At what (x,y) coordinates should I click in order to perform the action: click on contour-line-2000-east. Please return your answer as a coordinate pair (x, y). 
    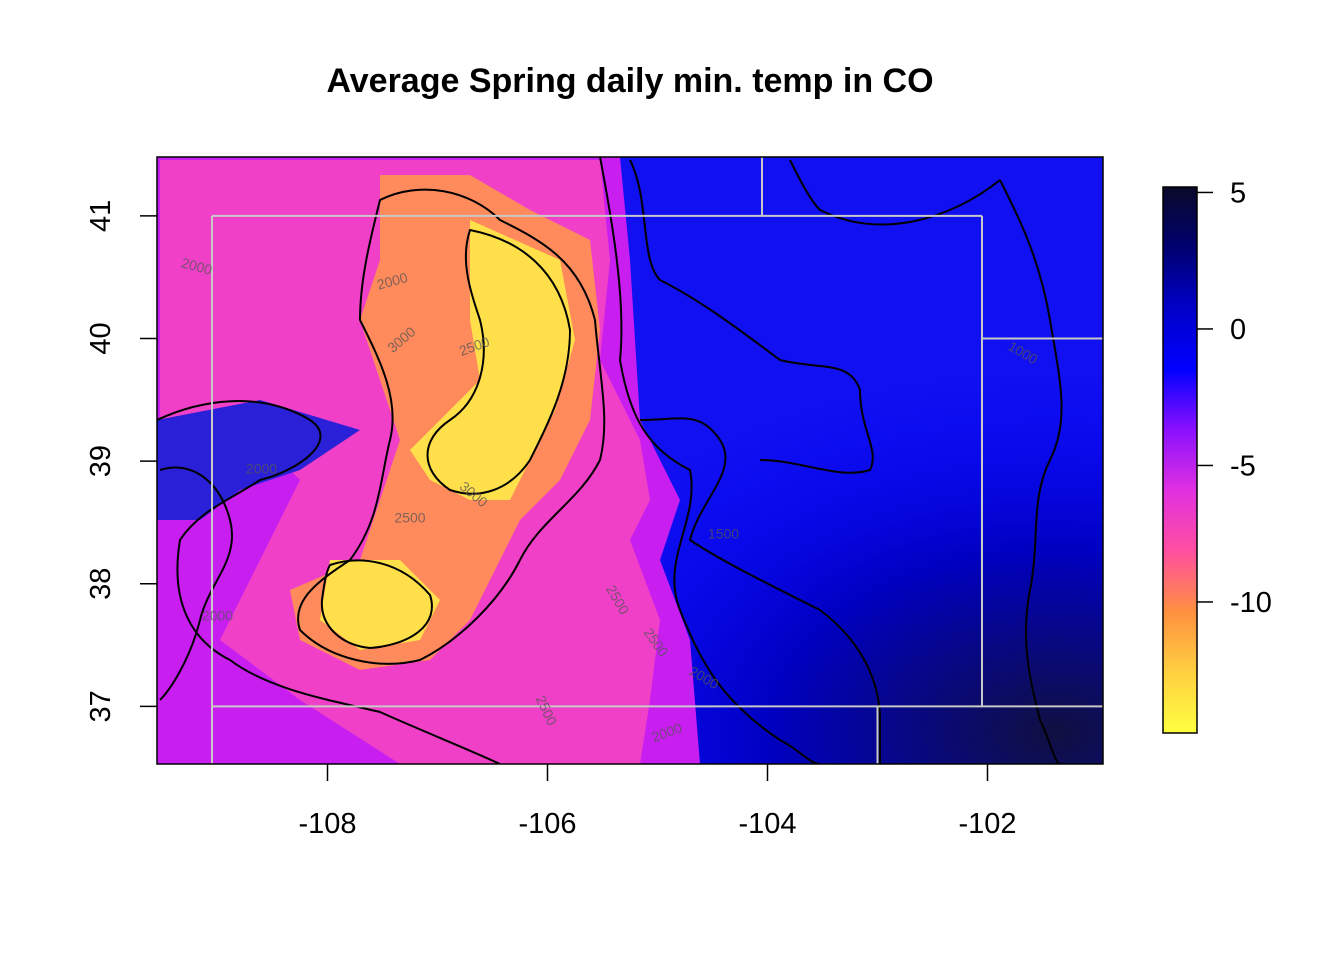
    Looking at the image, I should click on (710, 460).